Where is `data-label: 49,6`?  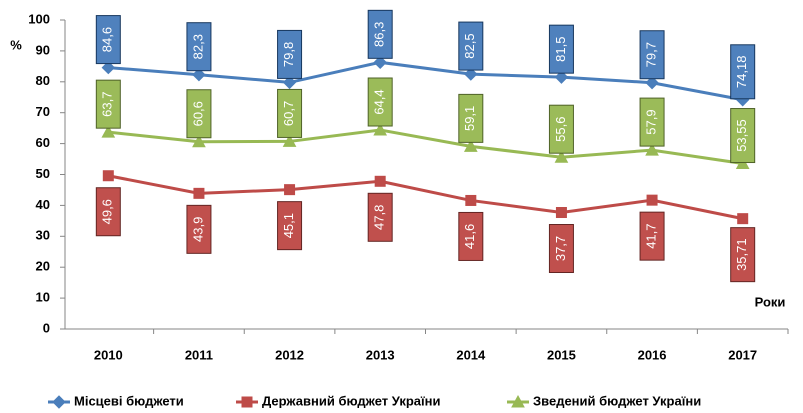 data-label: 49,6 is located at coordinates (107, 211).